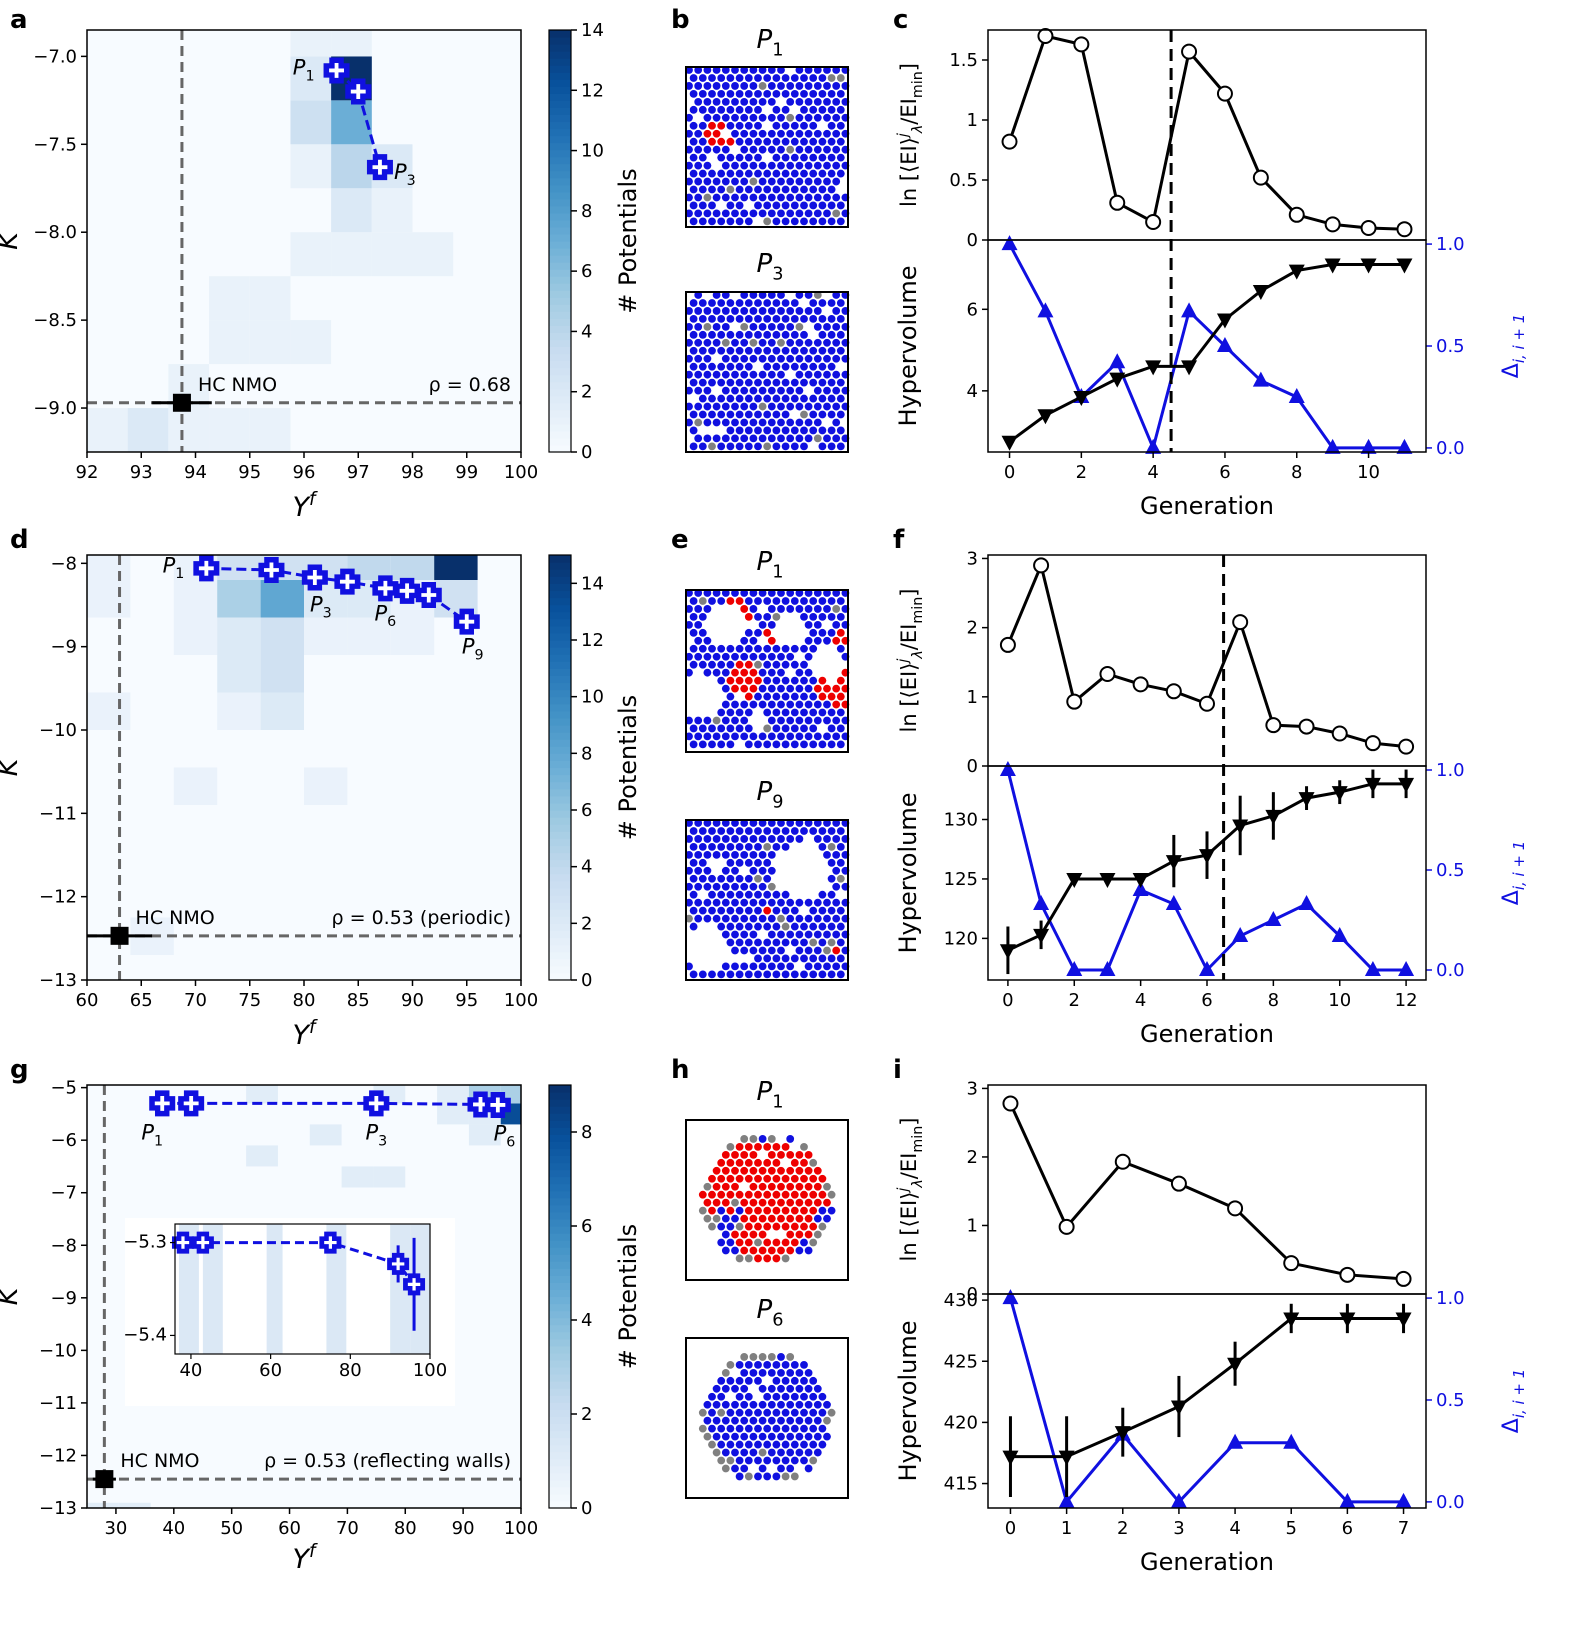 Image resolution: width=1579 pixels, height=1636 pixels. What do you see at coordinates (972, 697) in the screenshot?
I see `y-tick-label: 1` at bounding box center [972, 697].